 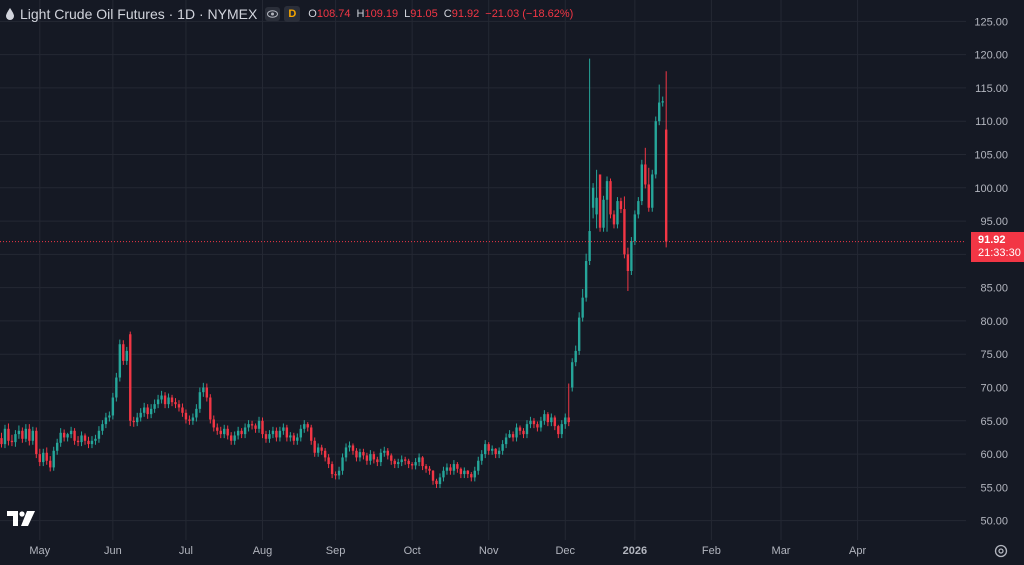 What do you see at coordinates (994, 422) in the screenshot?
I see `y-tick-label: 65.00` at bounding box center [994, 422].